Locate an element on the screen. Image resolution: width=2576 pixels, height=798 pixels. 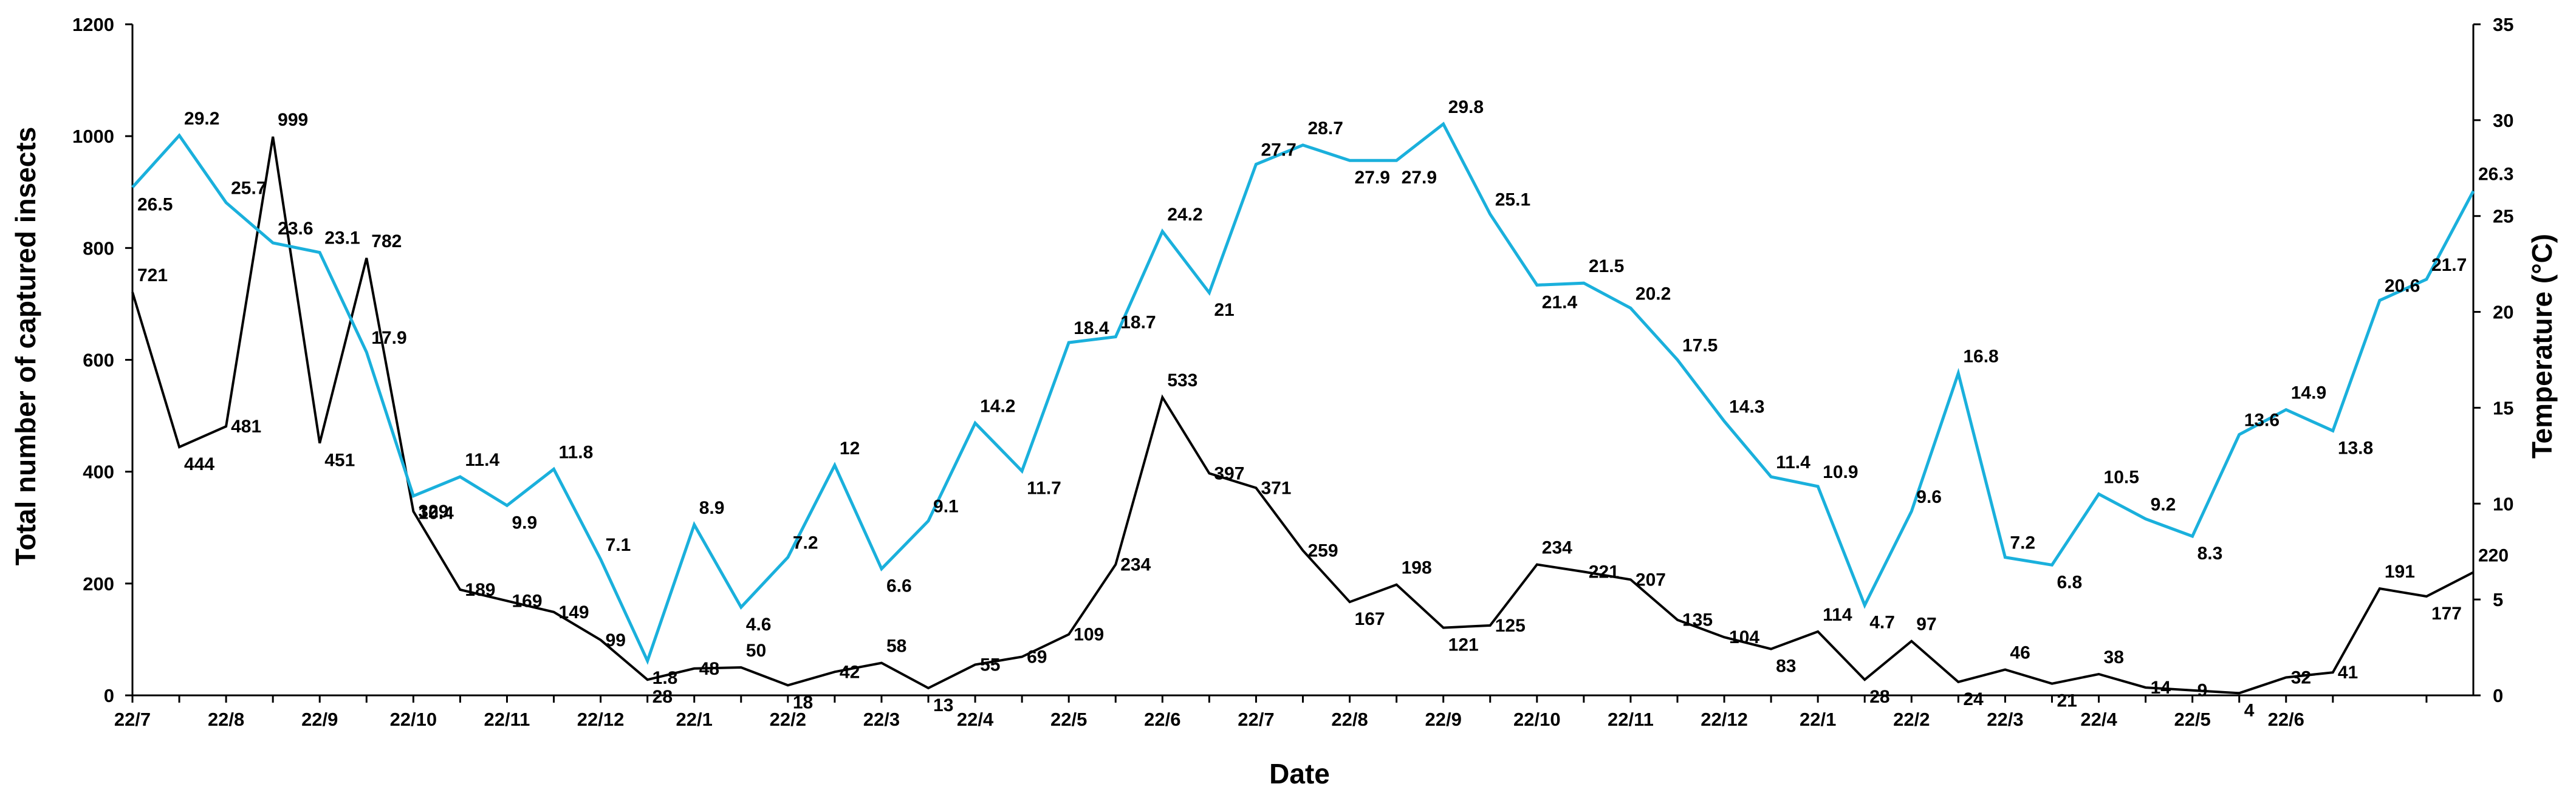
temperature-data-label: 8.3 is located at coordinates (2210, 554).